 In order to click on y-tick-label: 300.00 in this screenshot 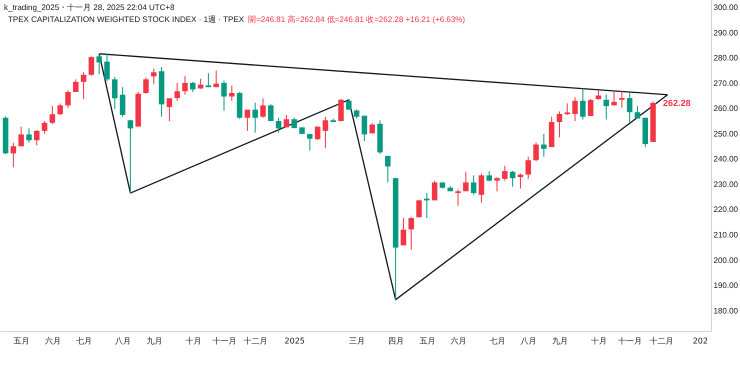, I will do `click(726, 7)`.